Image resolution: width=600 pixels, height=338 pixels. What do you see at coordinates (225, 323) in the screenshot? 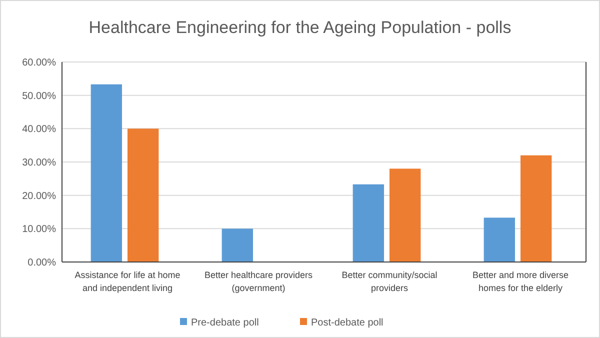
I see `legend-label: Pre-debate poll` at bounding box center [225, 323].